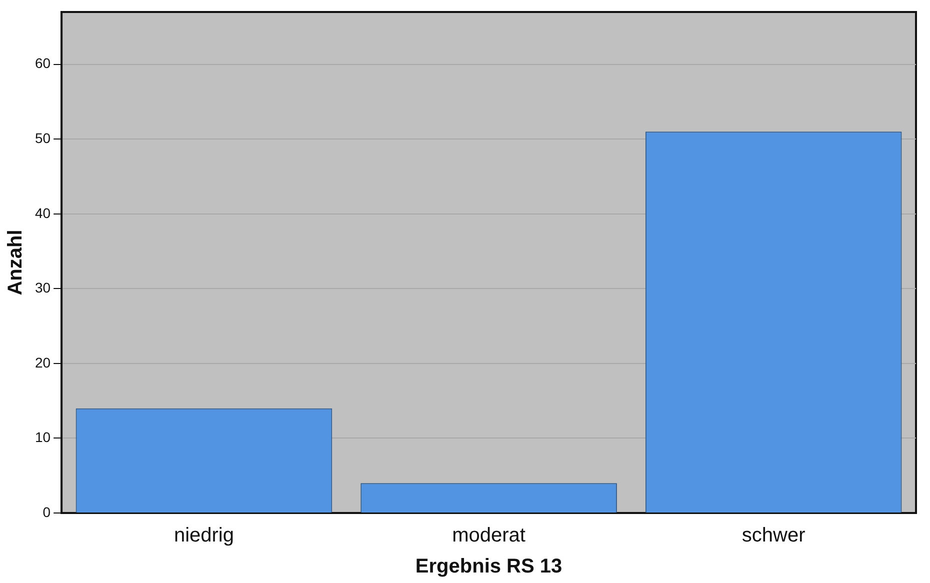 This screenshot has height=583, width=930. Describe the element at coordinates (42, 138) in the screenshot. I see `y-tick-label: 50` at that location.